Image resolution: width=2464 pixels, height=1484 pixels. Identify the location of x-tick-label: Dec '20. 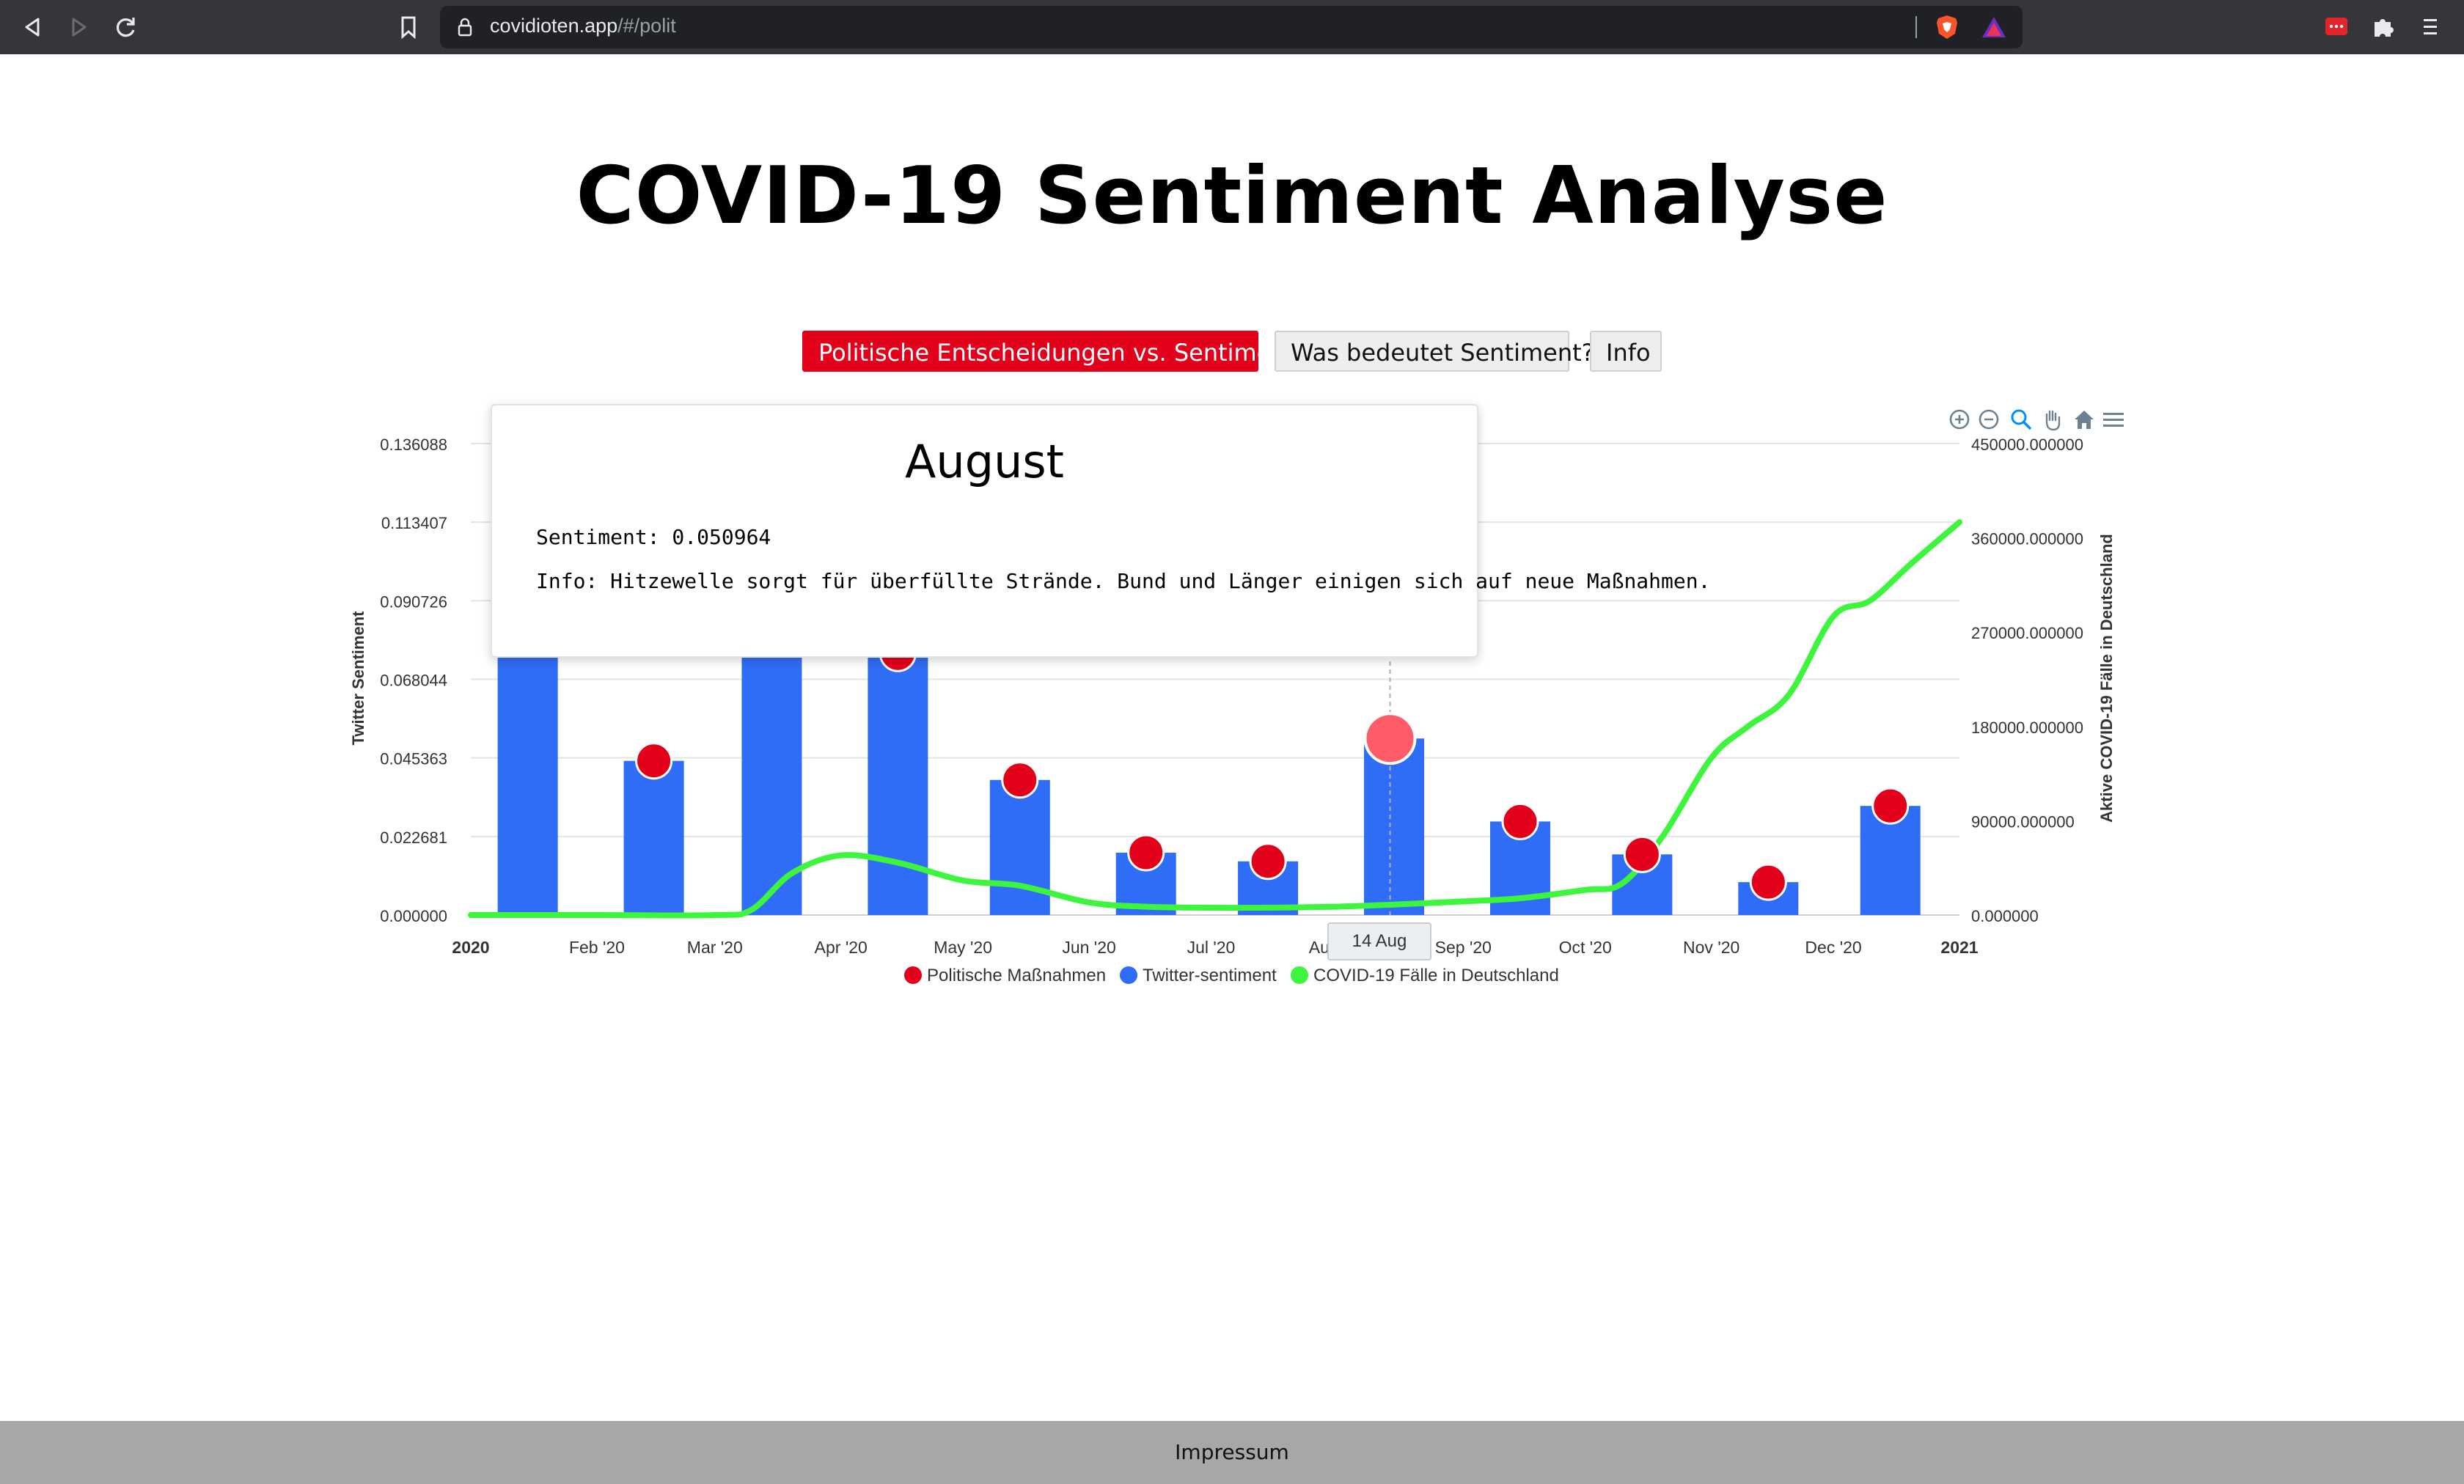
(1833, 947).